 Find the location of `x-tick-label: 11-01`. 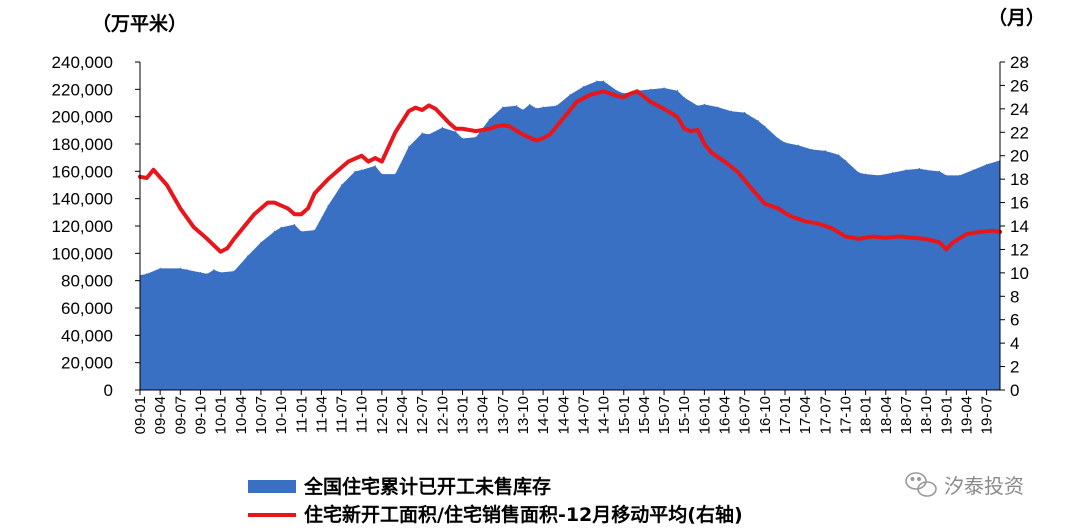

x-tick-label: 11-01 is located at coordinates (301, 414).